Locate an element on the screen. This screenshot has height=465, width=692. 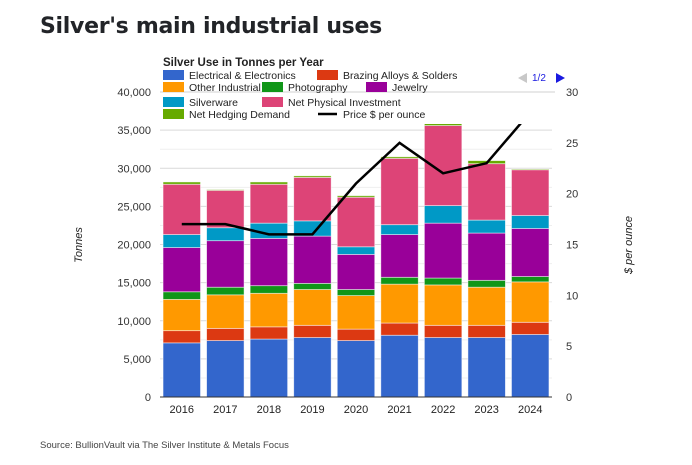
legend-label: Price $ per ounce is located at coordinates (384, 115).